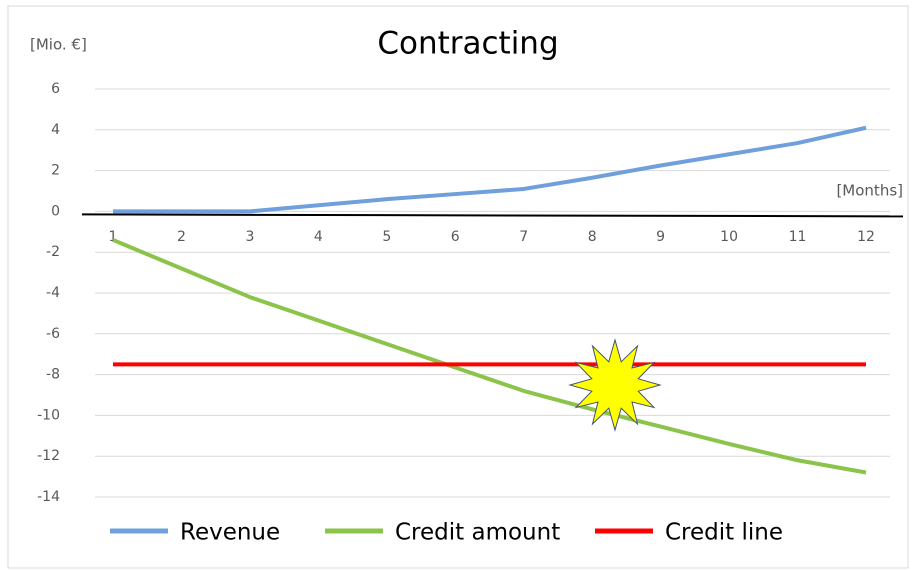 This screenshot has height=570, width=917. I want to click on x-tick-label: 3, so click(249, 237).